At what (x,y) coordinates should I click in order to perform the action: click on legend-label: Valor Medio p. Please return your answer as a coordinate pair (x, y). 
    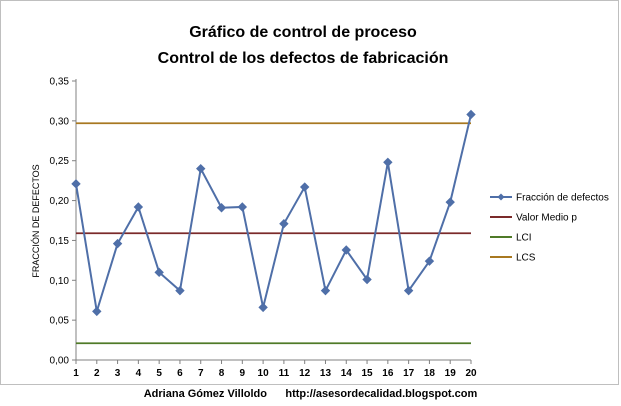
    Looking at the image, I should click on (546, 218).